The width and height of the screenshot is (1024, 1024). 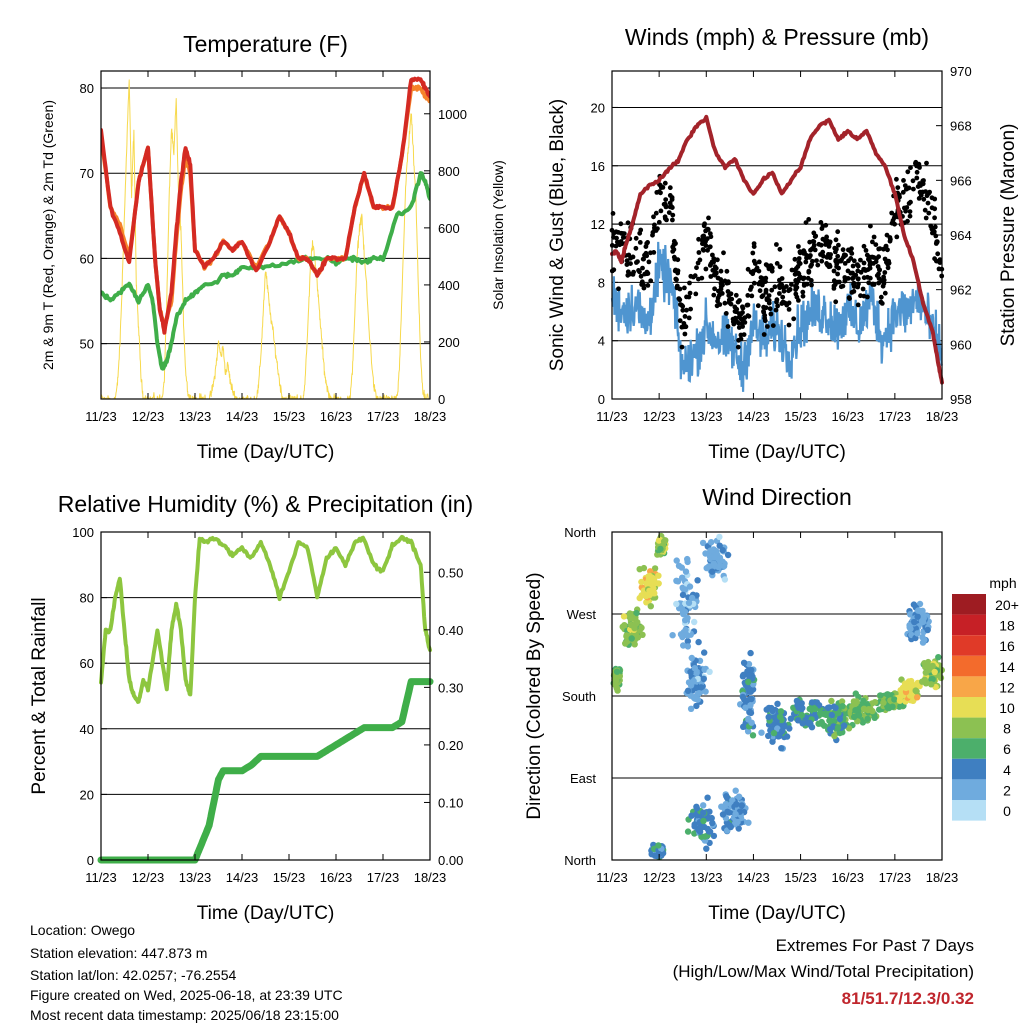 What do you see at coordinates (195, 416) in the screenshot?
I see `x-tick-label: 13/23` at bounding box center [195, 416].